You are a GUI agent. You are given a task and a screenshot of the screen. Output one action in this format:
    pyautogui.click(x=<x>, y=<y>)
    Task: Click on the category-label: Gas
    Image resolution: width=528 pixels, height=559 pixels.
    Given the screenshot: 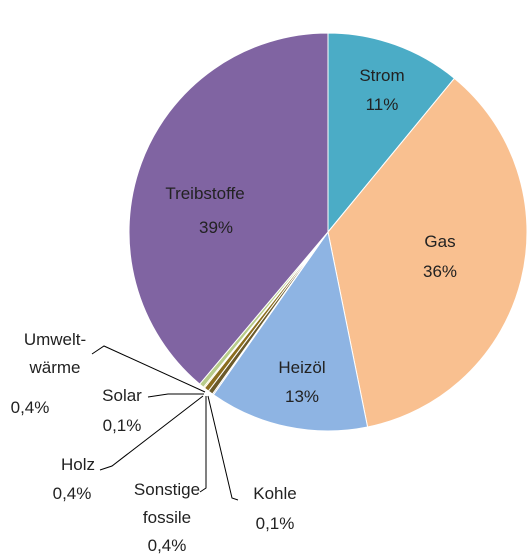 What is the action you would take?
    pyautogui.click(x=440, y=241)
    